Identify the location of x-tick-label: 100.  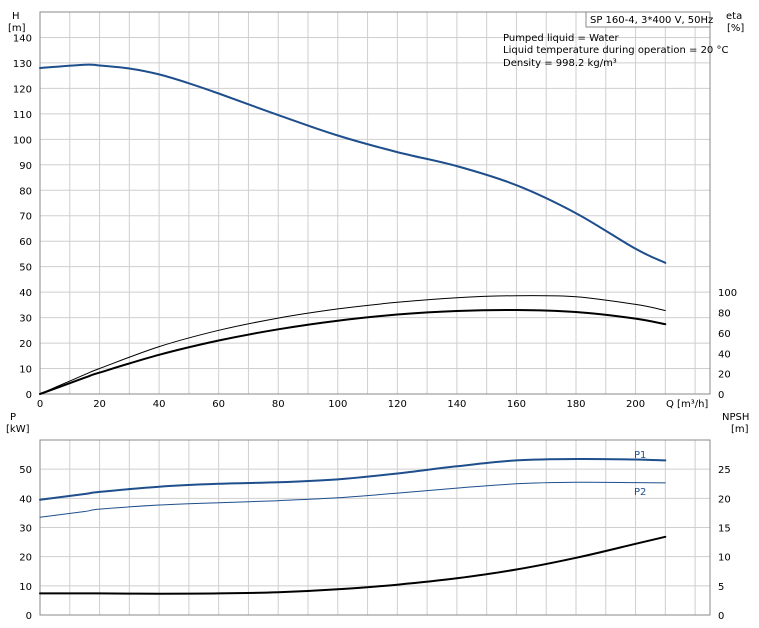
(337, 404).